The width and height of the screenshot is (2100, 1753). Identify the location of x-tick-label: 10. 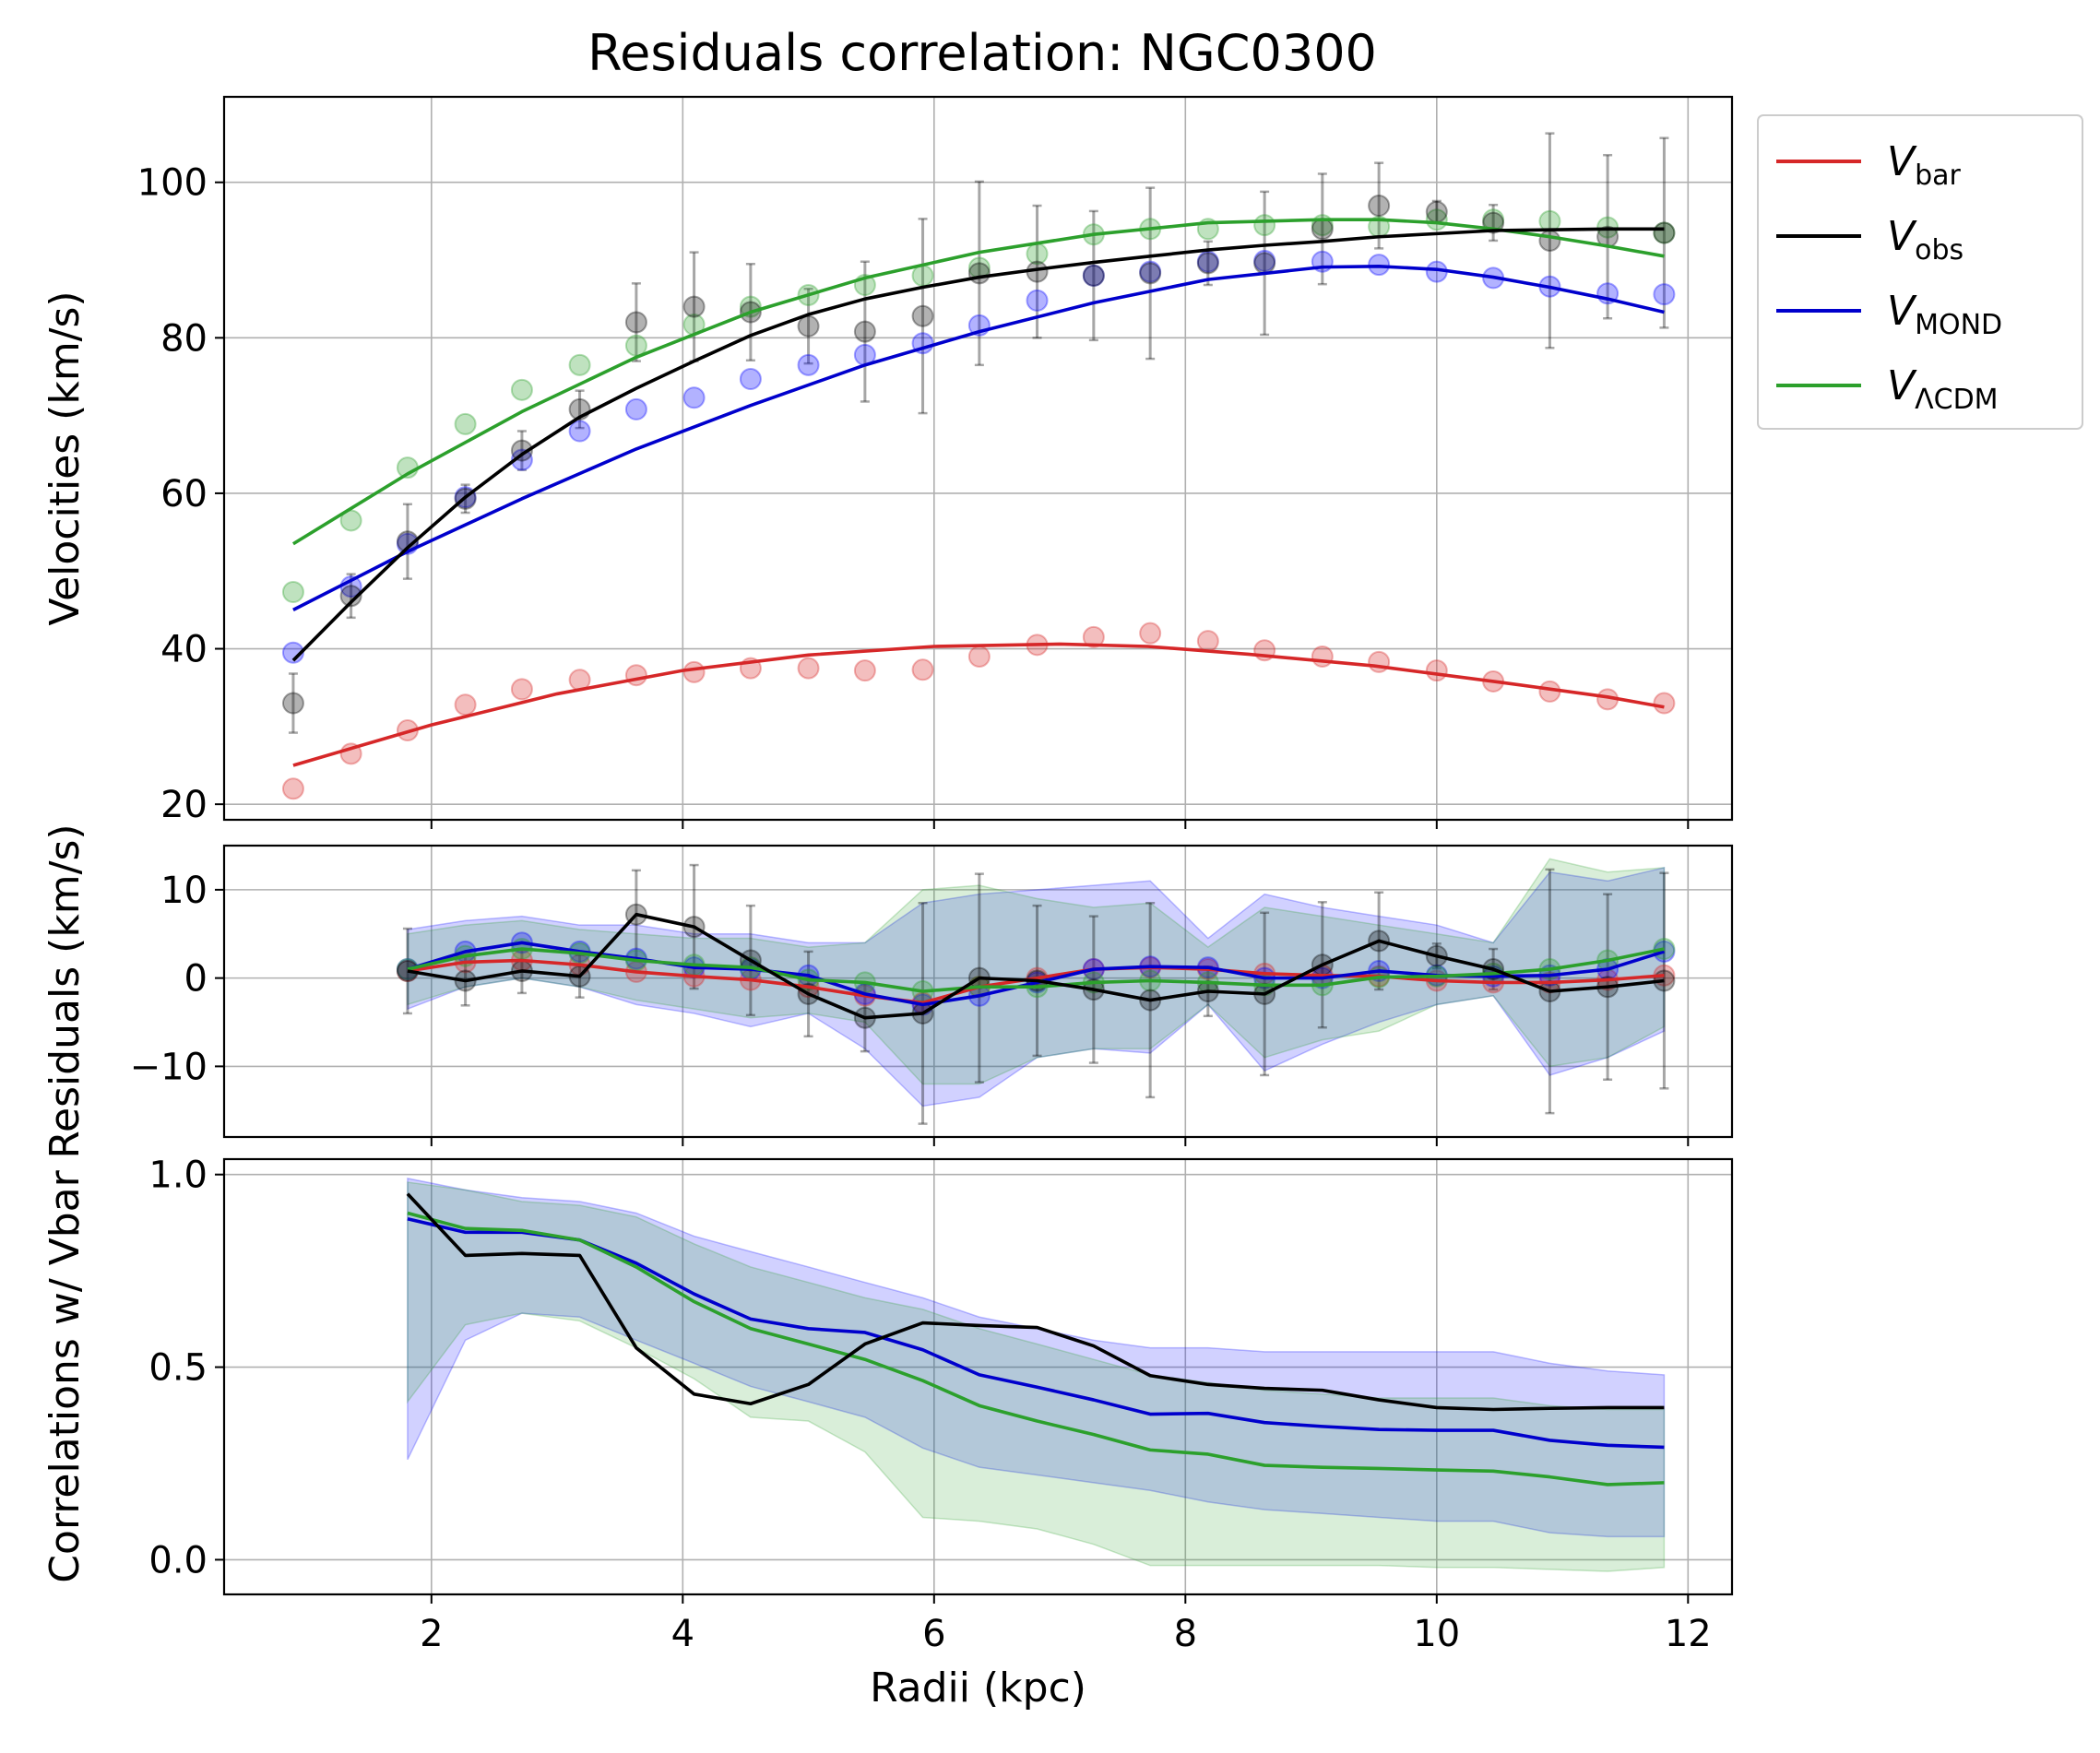
(1436, 1634).